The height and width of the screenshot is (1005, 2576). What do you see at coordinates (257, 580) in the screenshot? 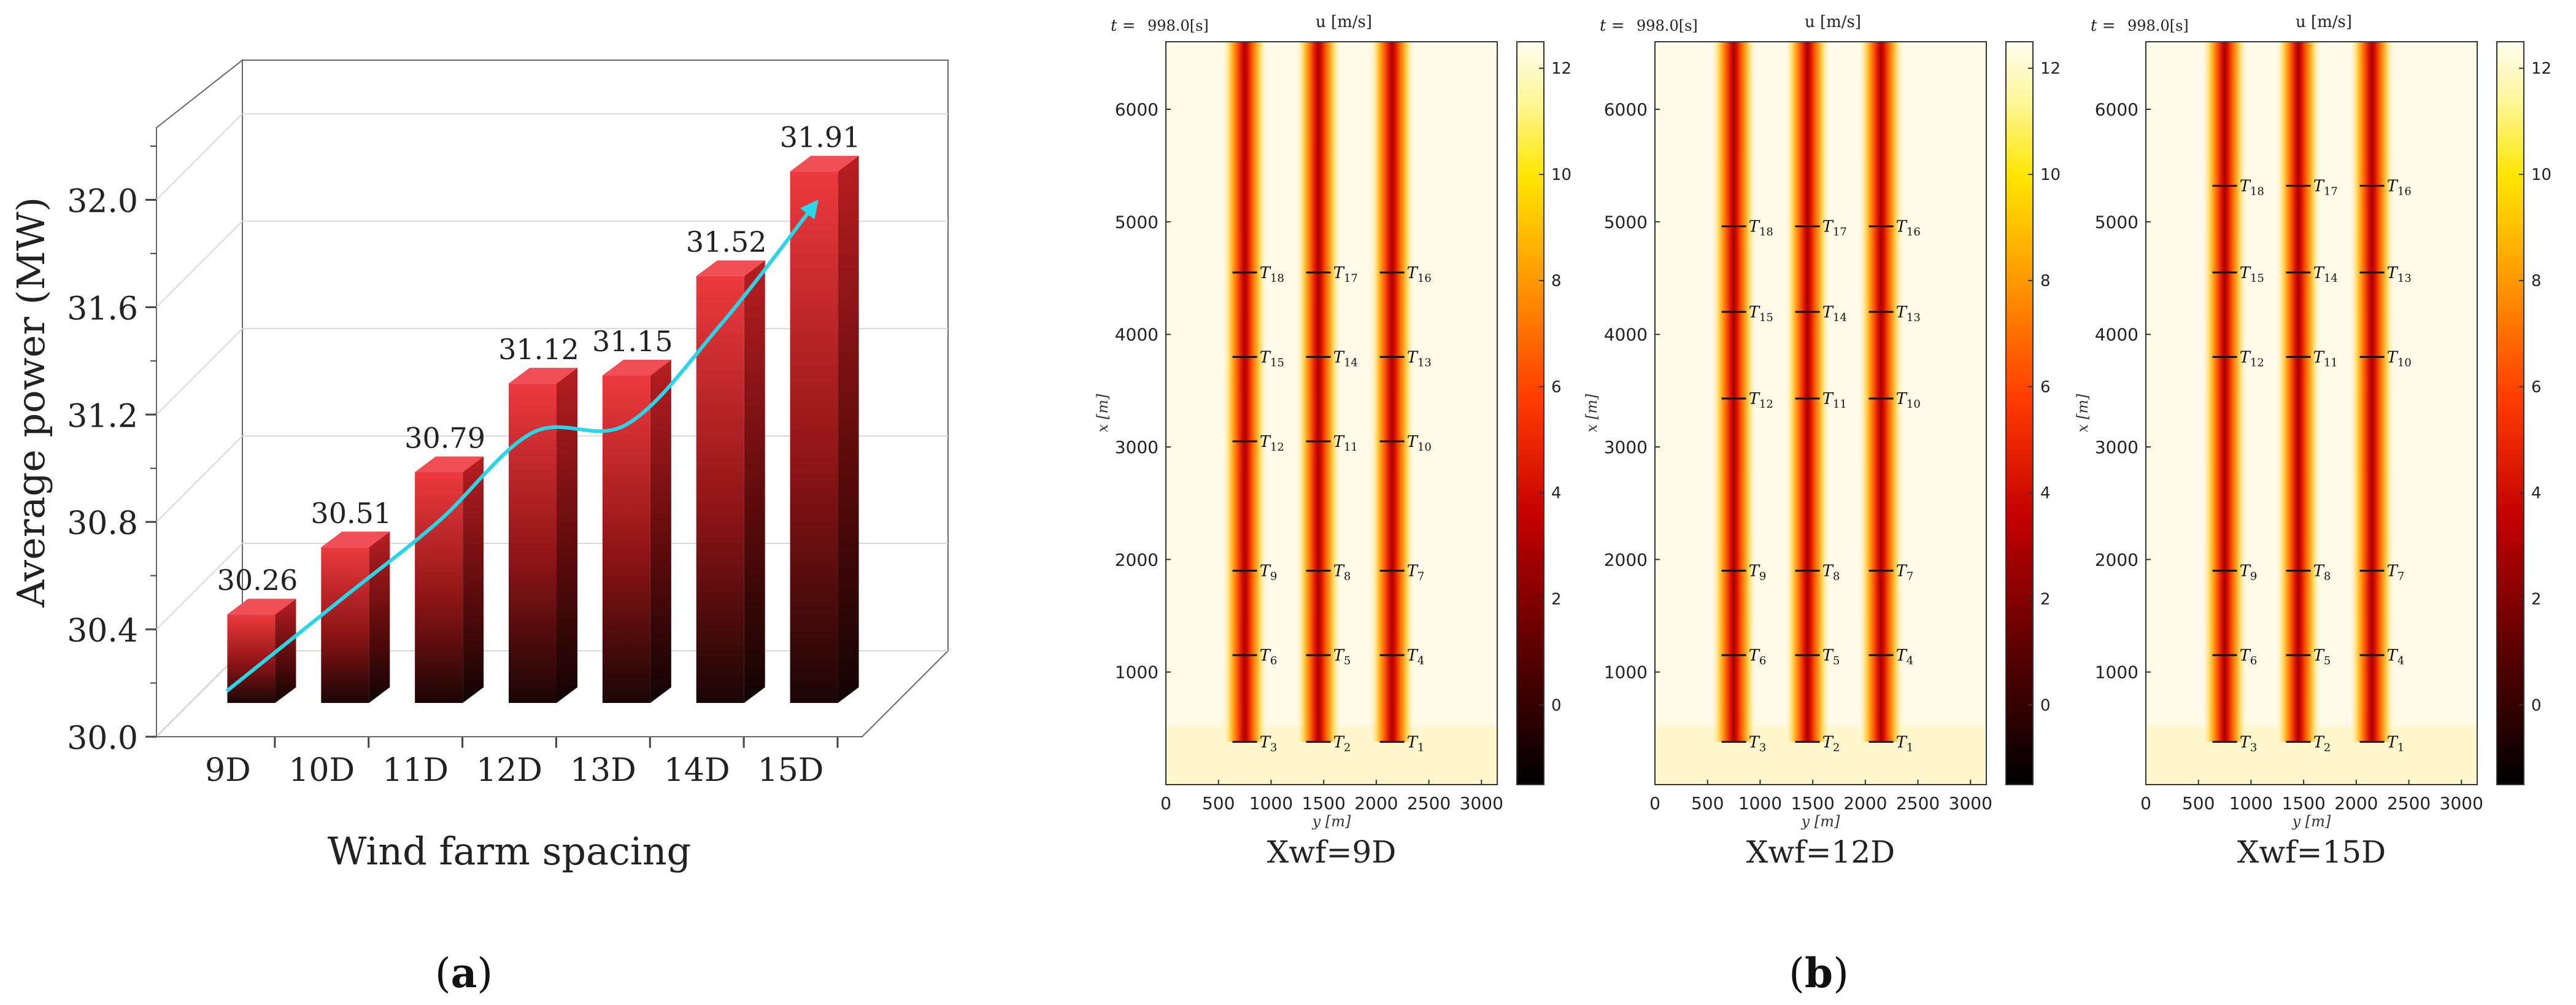
I see `bar-value-label: 30.26` at bounding box center [257, 580].